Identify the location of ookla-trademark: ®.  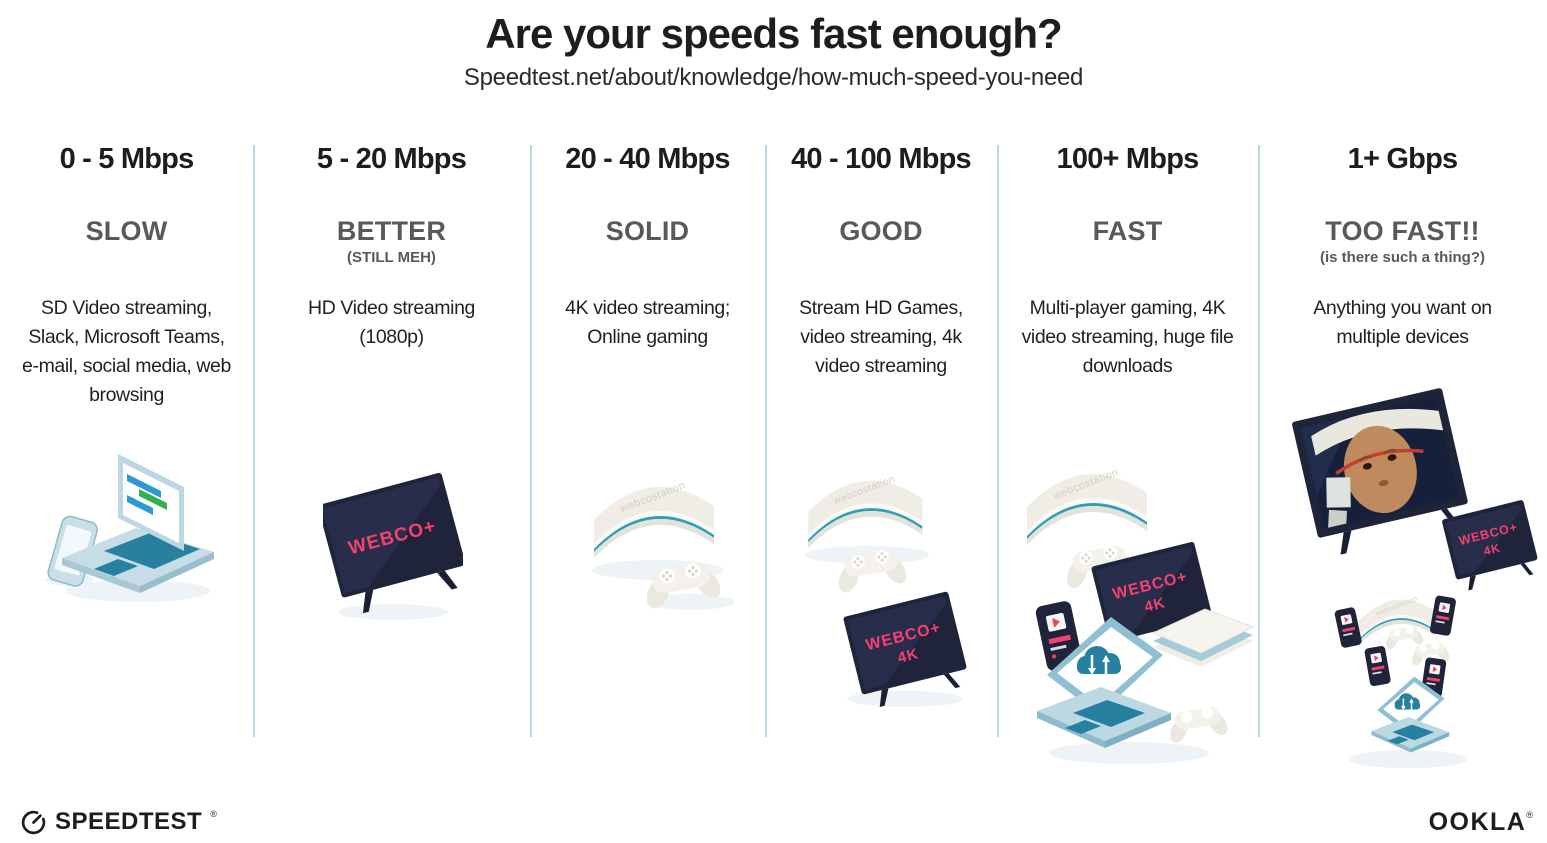
(1529, 815).